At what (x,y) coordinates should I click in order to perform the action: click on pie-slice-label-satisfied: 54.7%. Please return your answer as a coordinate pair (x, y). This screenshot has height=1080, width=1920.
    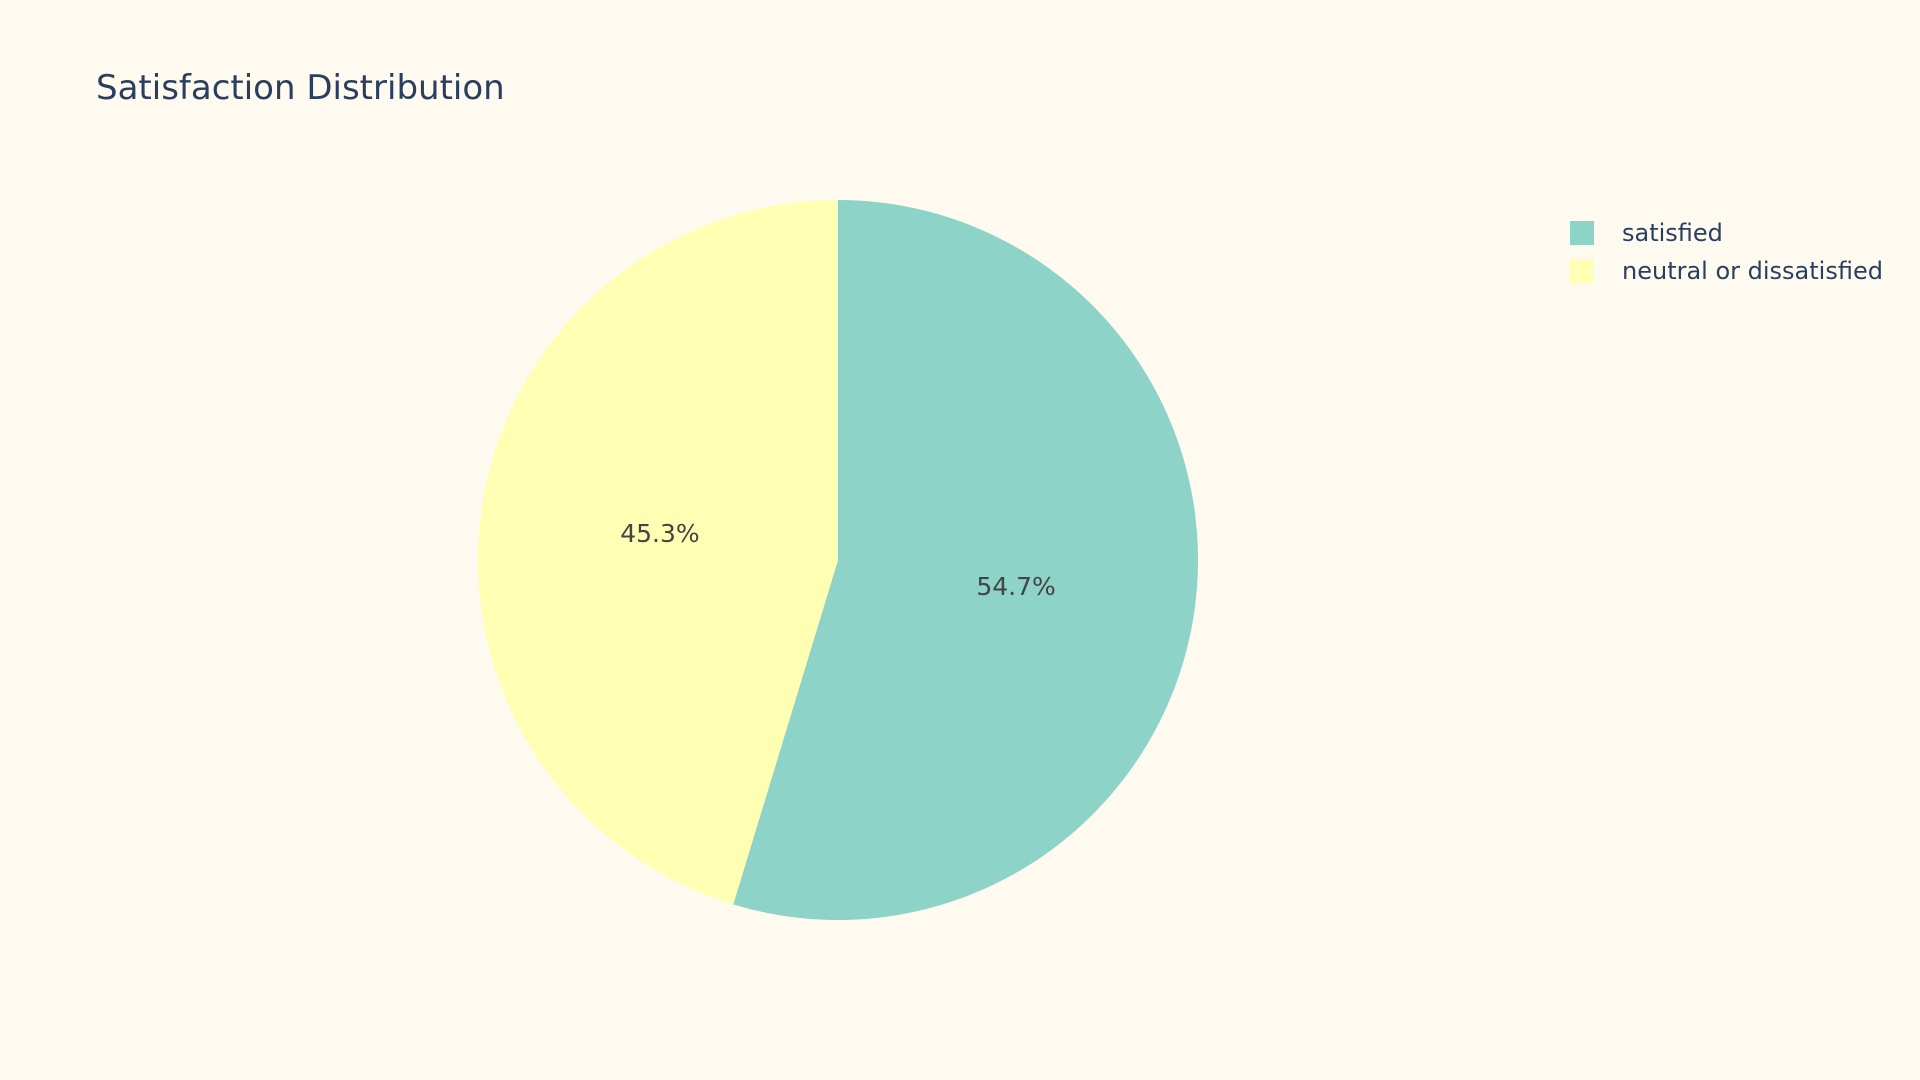
    Looking at the image, I should click on (1015, 586).